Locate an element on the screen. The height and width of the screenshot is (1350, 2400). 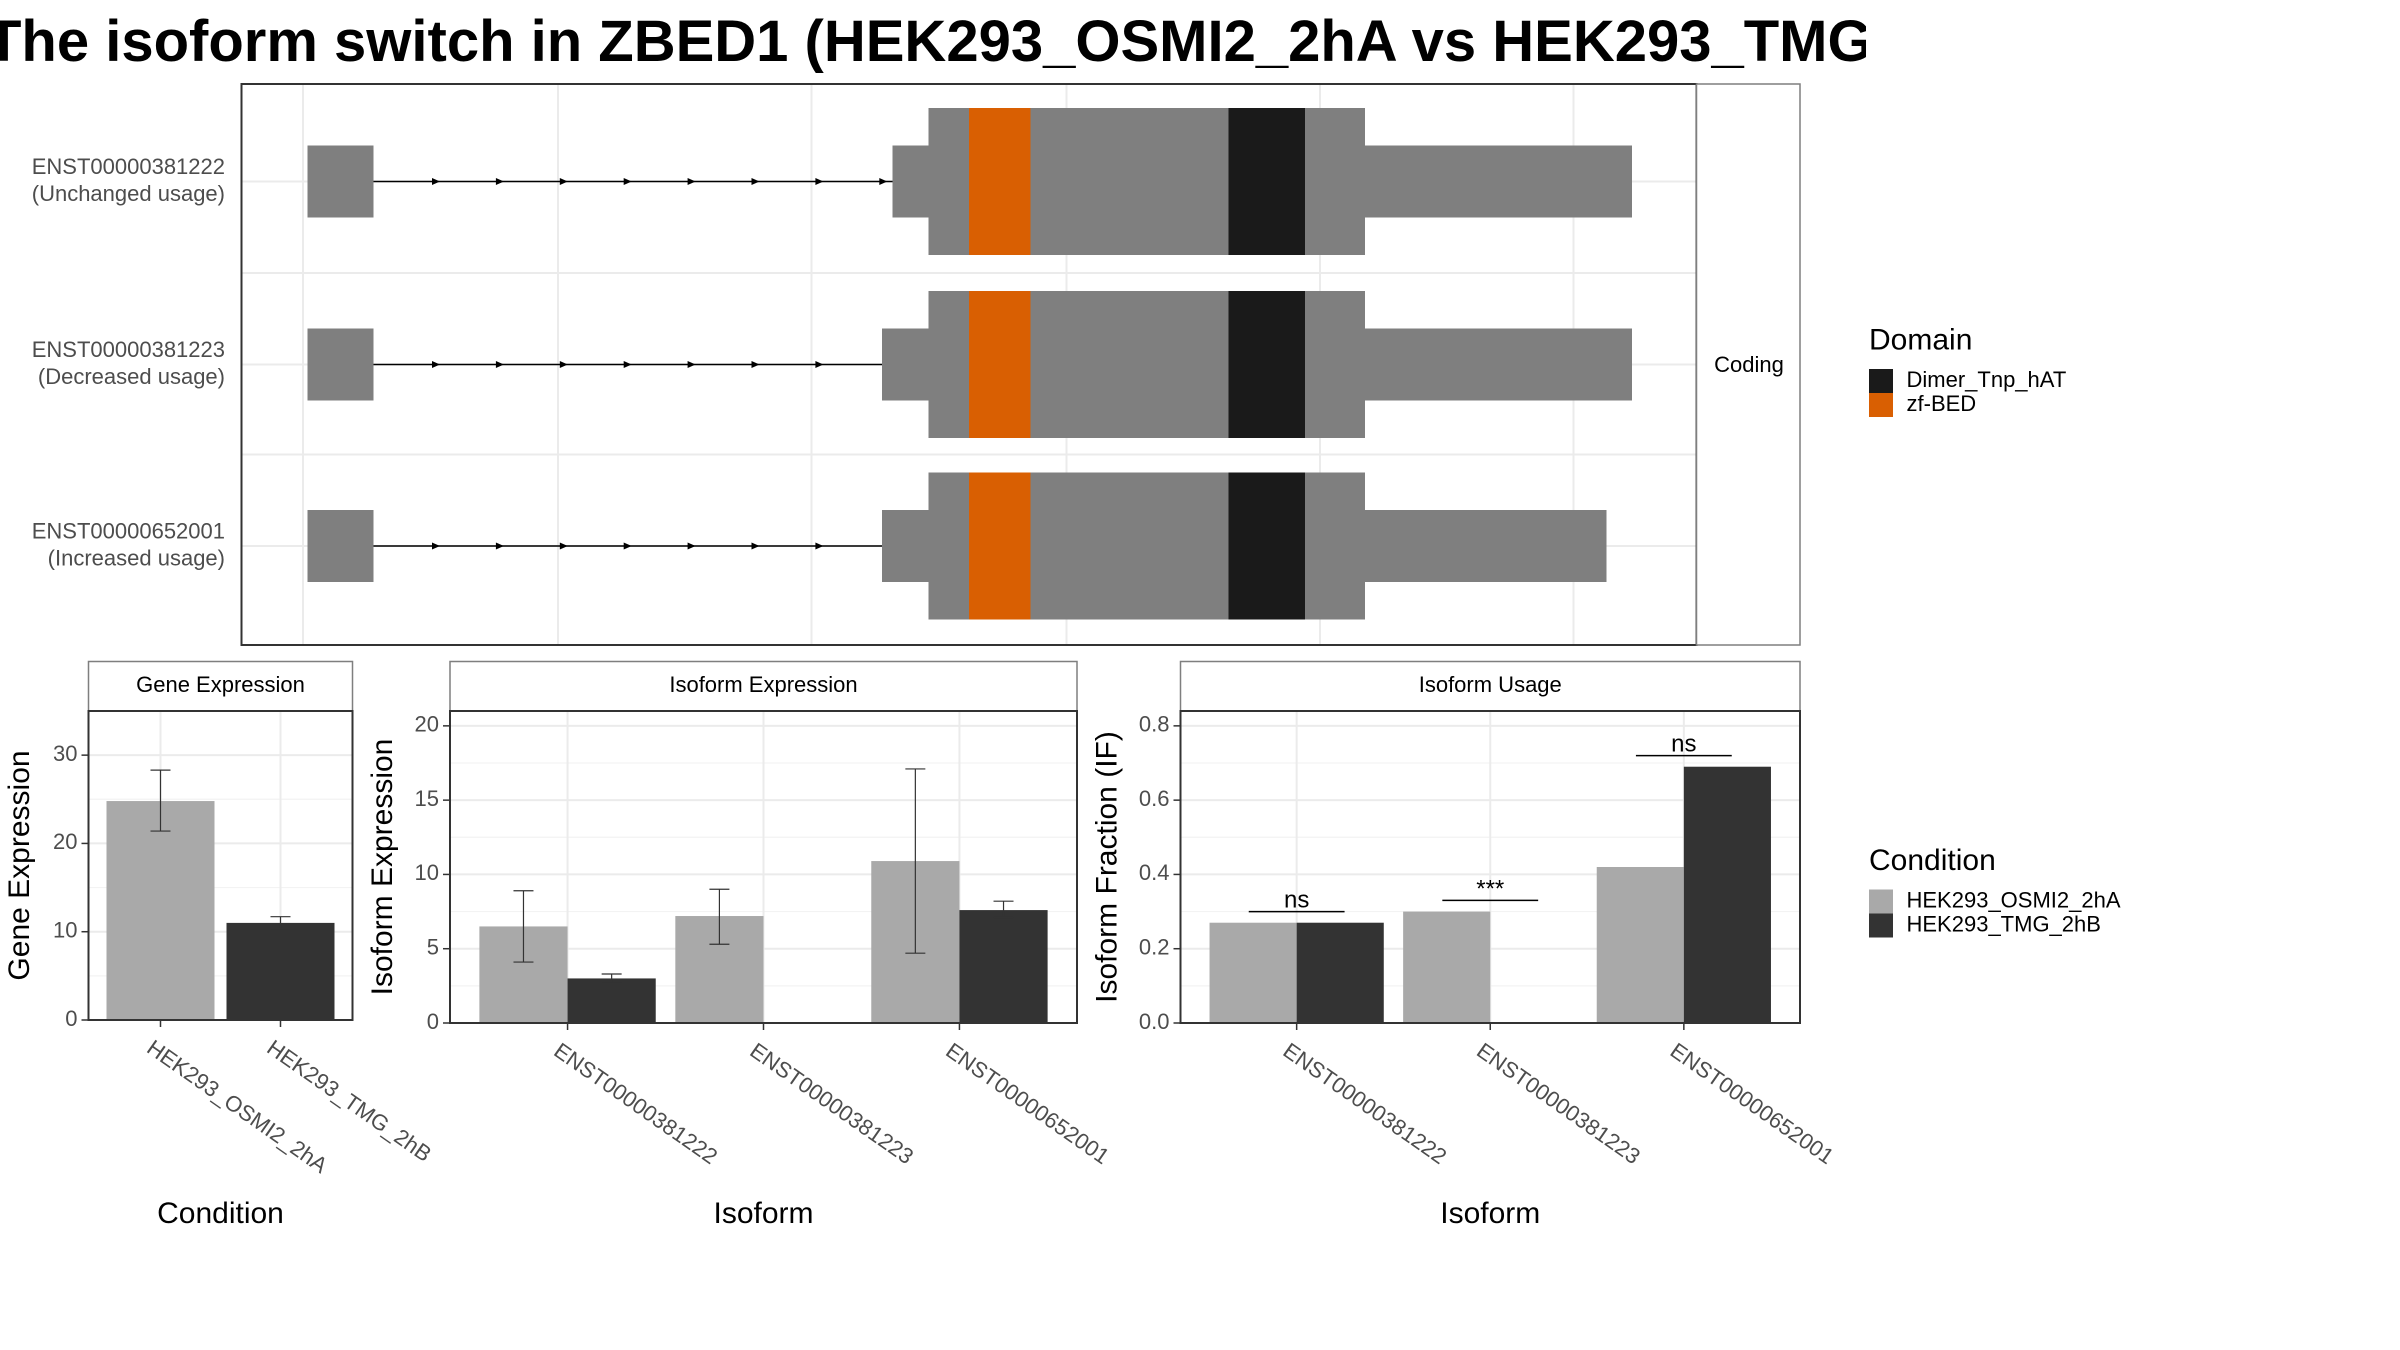
y-tick-label: 0.6 is located at coordinates (1154, 798).